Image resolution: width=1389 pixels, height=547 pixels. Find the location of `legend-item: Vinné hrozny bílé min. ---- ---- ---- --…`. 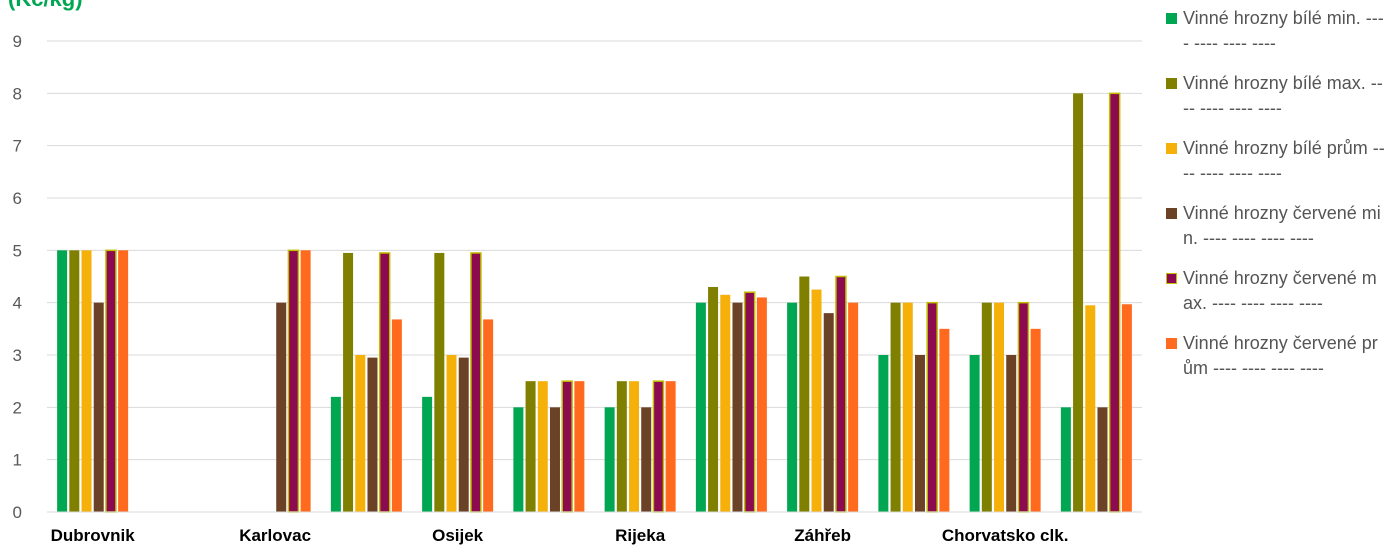

legend-item: Vinné hrozny bílé min. ---- ---- ---- --… is located at coordinates (1274, 31).